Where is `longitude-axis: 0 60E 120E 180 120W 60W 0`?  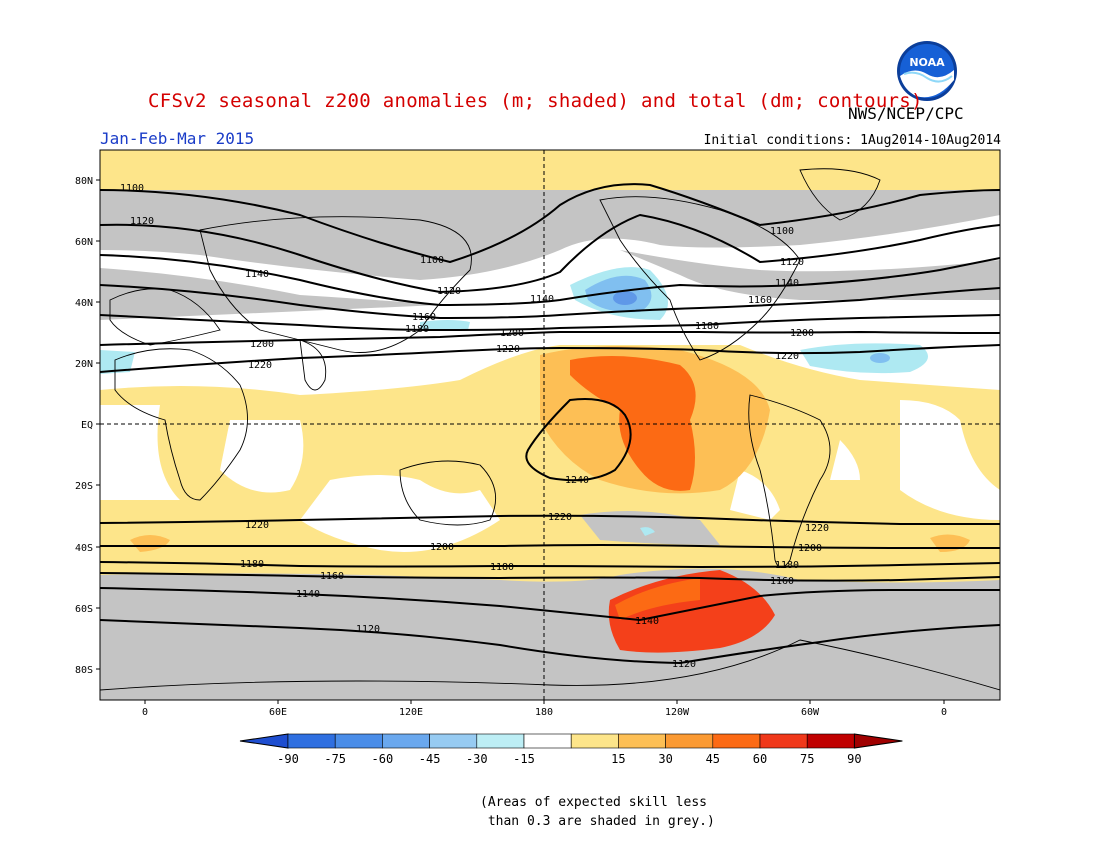 longitude-axis: 0 60E 120E 180 120W 60W 0 is located at coordinates (544, 709).